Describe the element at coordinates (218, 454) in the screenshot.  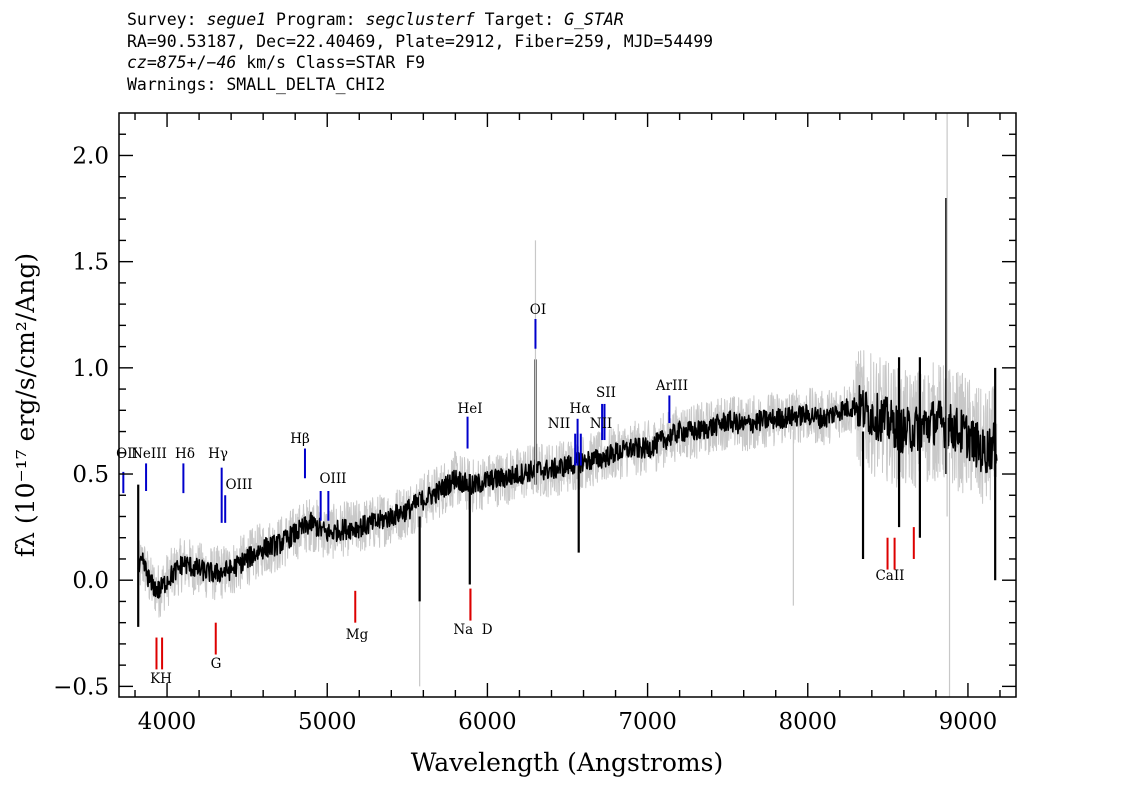
I see `emission-label-h-gamma: Hγ` at that location.